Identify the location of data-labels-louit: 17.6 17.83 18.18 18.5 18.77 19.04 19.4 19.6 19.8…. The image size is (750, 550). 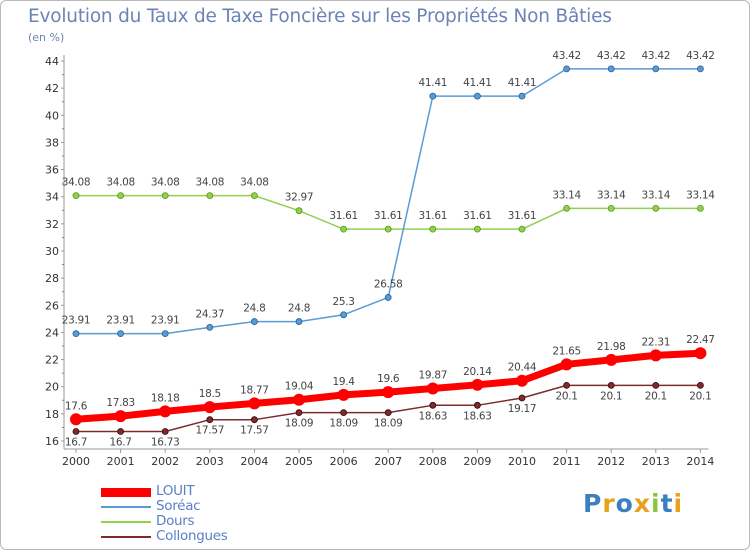
(390, 373).